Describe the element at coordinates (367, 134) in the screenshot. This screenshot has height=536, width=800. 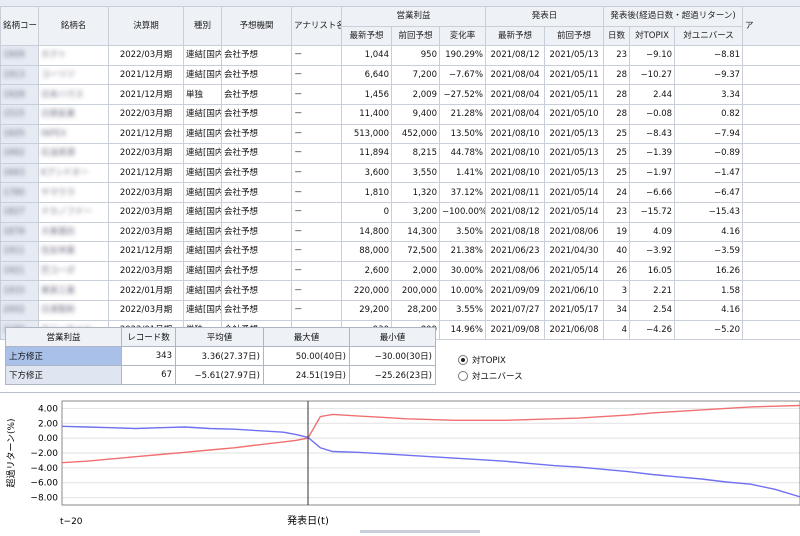
I see `cell-latest: 513,000` at that location.